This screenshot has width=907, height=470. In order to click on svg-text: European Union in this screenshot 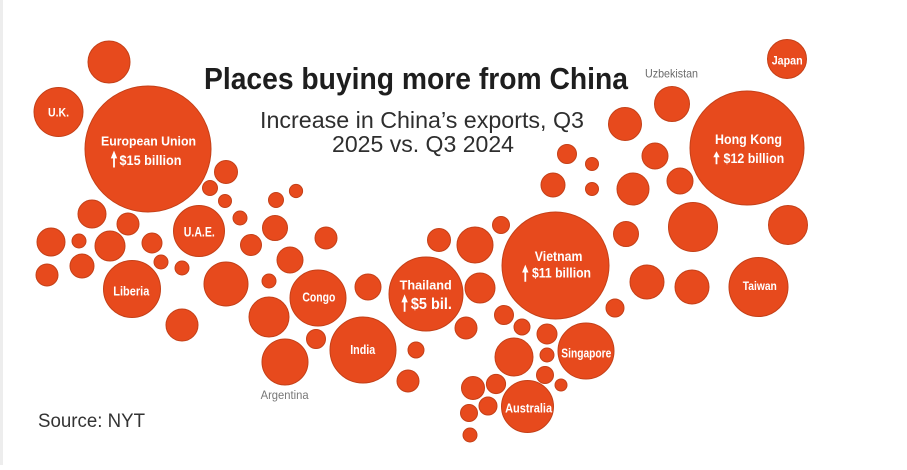, I will do `click(148, 141)`.